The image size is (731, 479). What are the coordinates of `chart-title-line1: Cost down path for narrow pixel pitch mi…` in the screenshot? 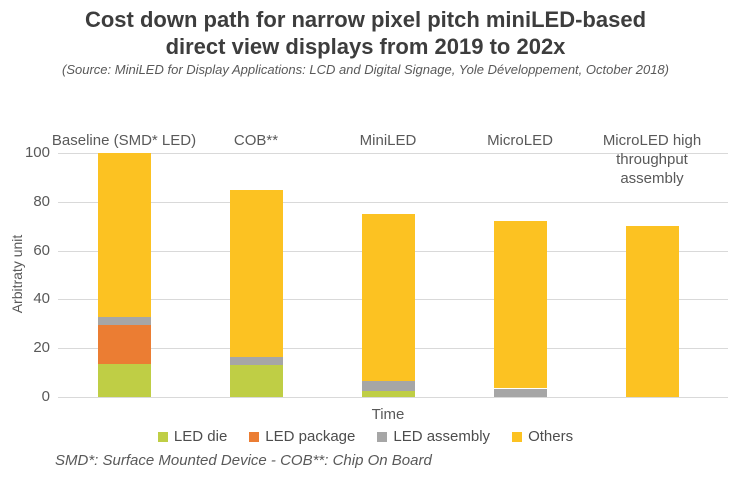 It's located at (365, 19).